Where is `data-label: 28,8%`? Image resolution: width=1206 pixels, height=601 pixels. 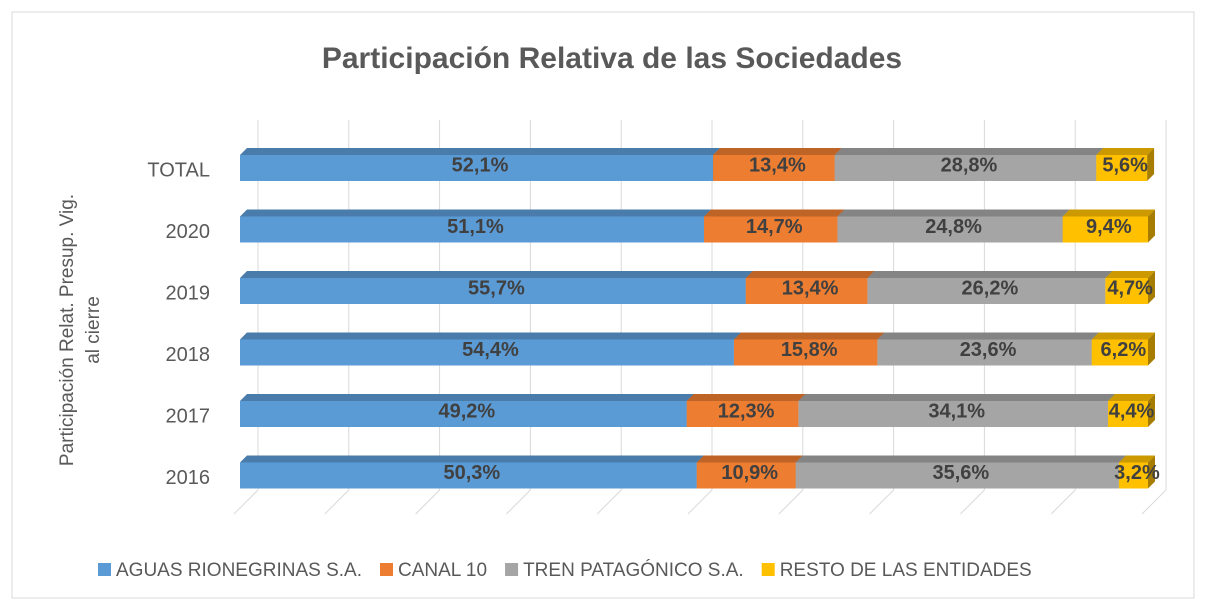
data-label: 28,8% is located at coordinates (969, 165).